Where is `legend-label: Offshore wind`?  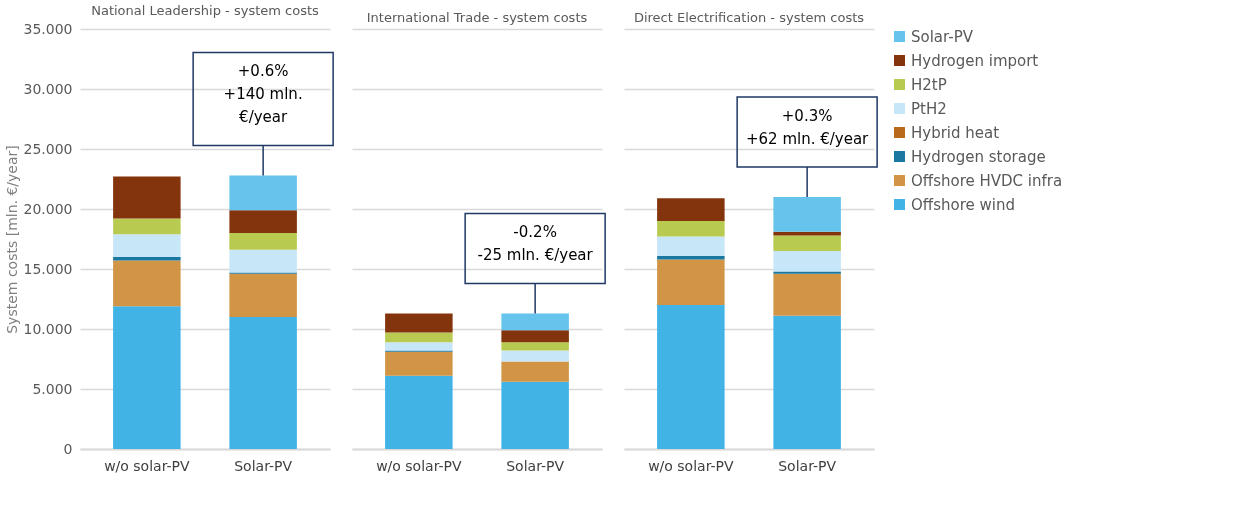 legend-label: Offshore wind is located at coordinates (963, 204).